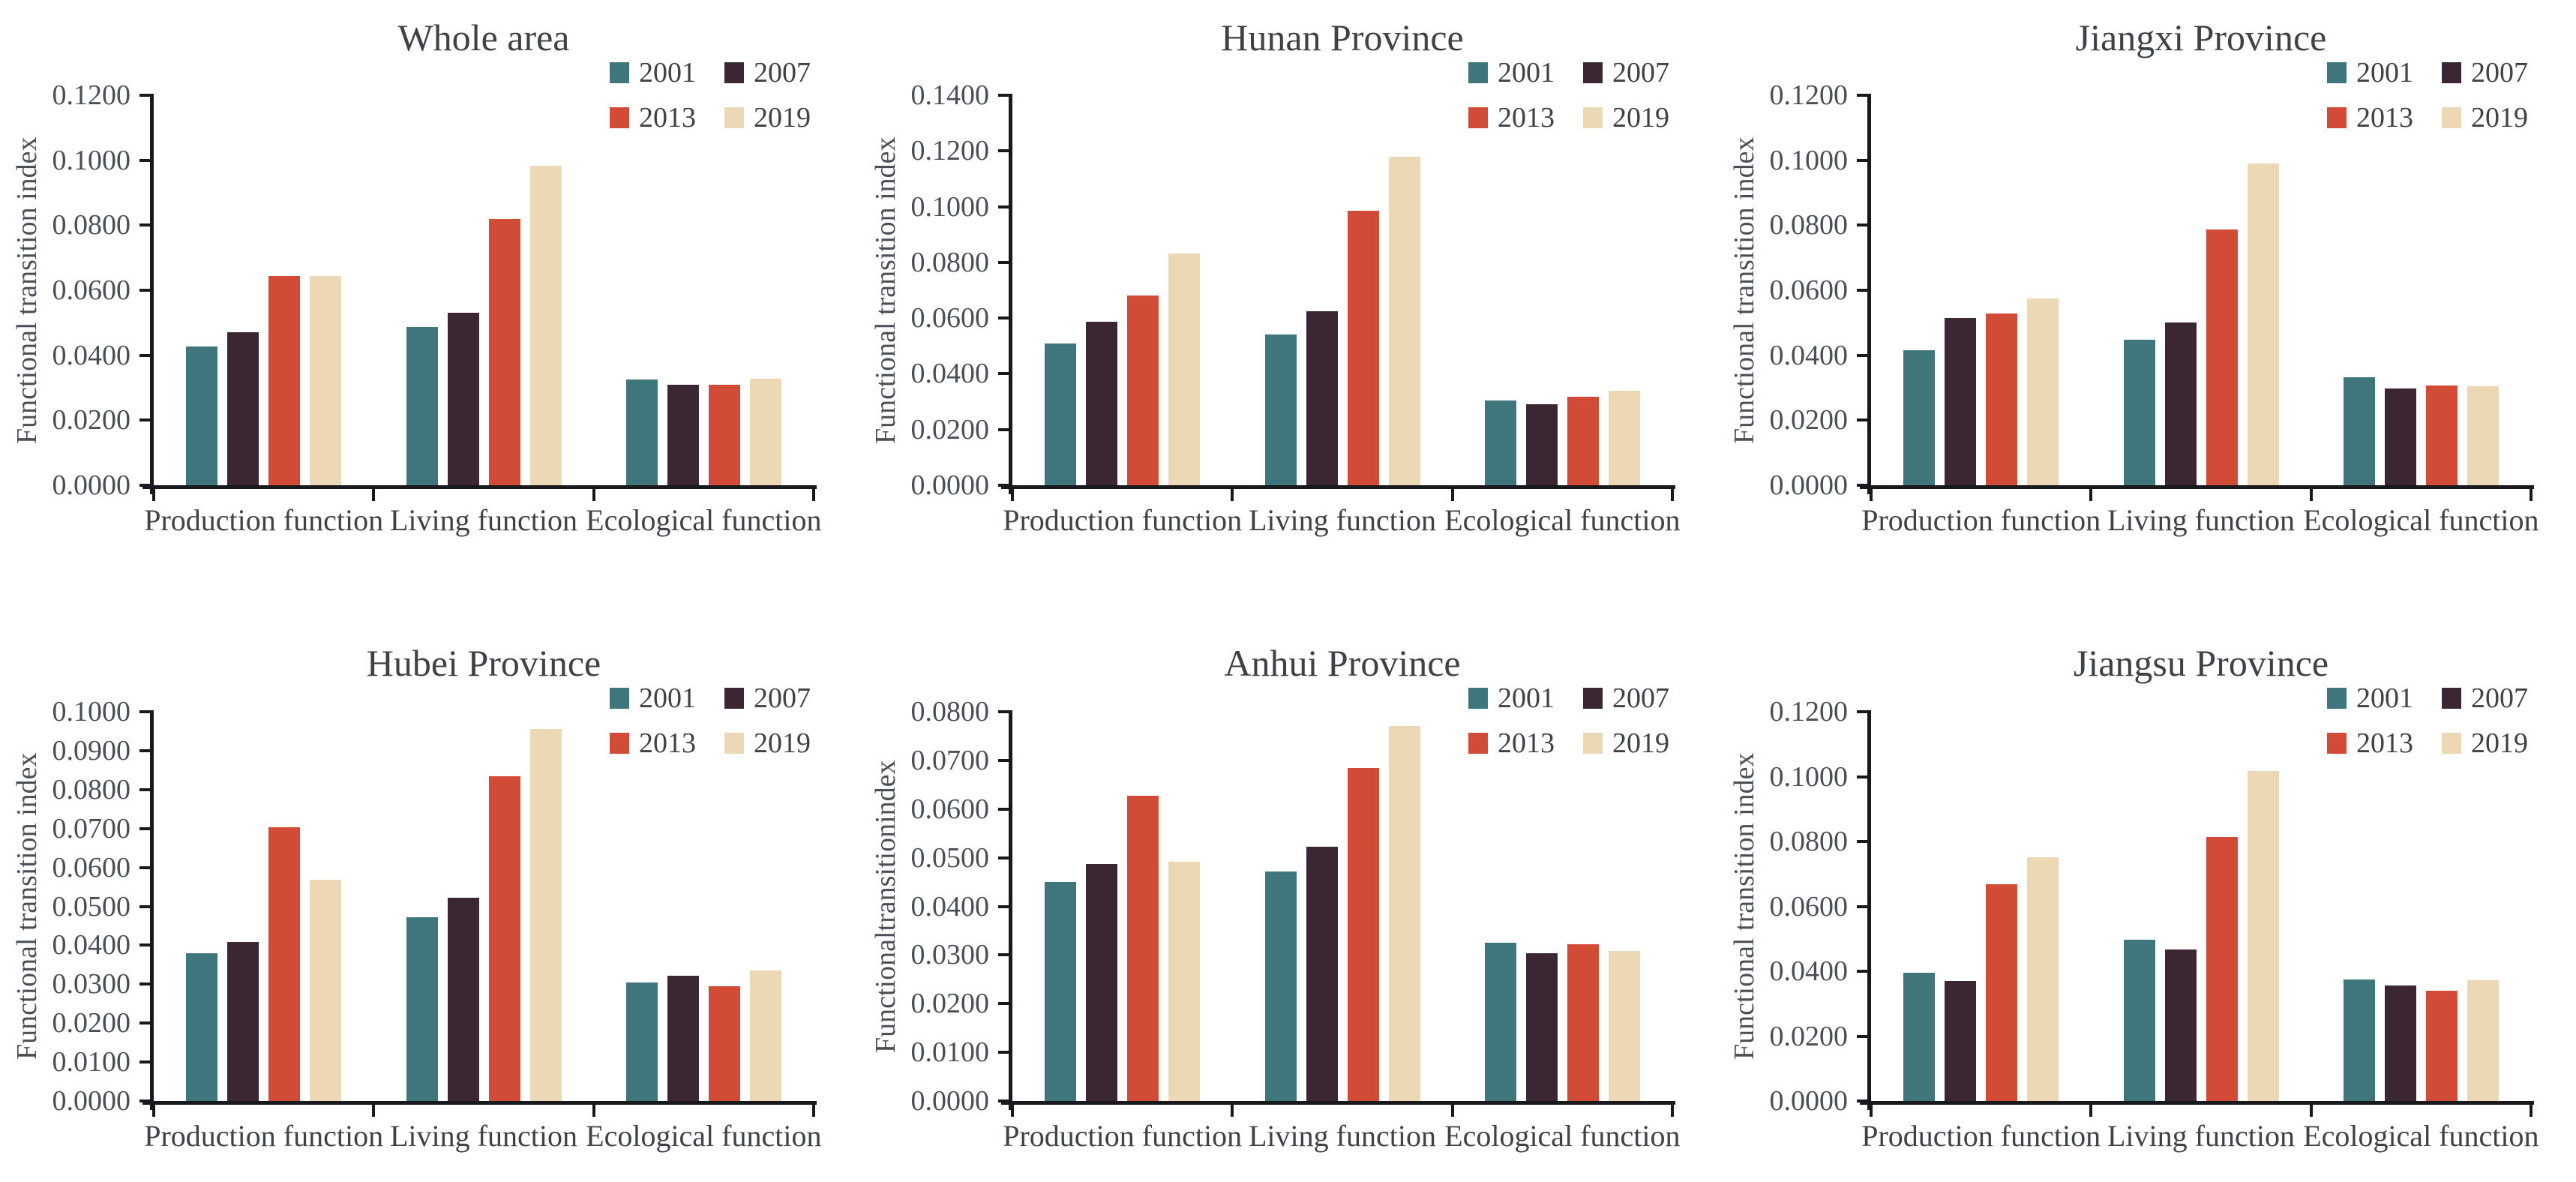 The width and height of the screenshot is (2576, 1182). Describe the element at coordinates (92, 828) in the screenshot. I see `y-tick-label: 0.0700` at that location.